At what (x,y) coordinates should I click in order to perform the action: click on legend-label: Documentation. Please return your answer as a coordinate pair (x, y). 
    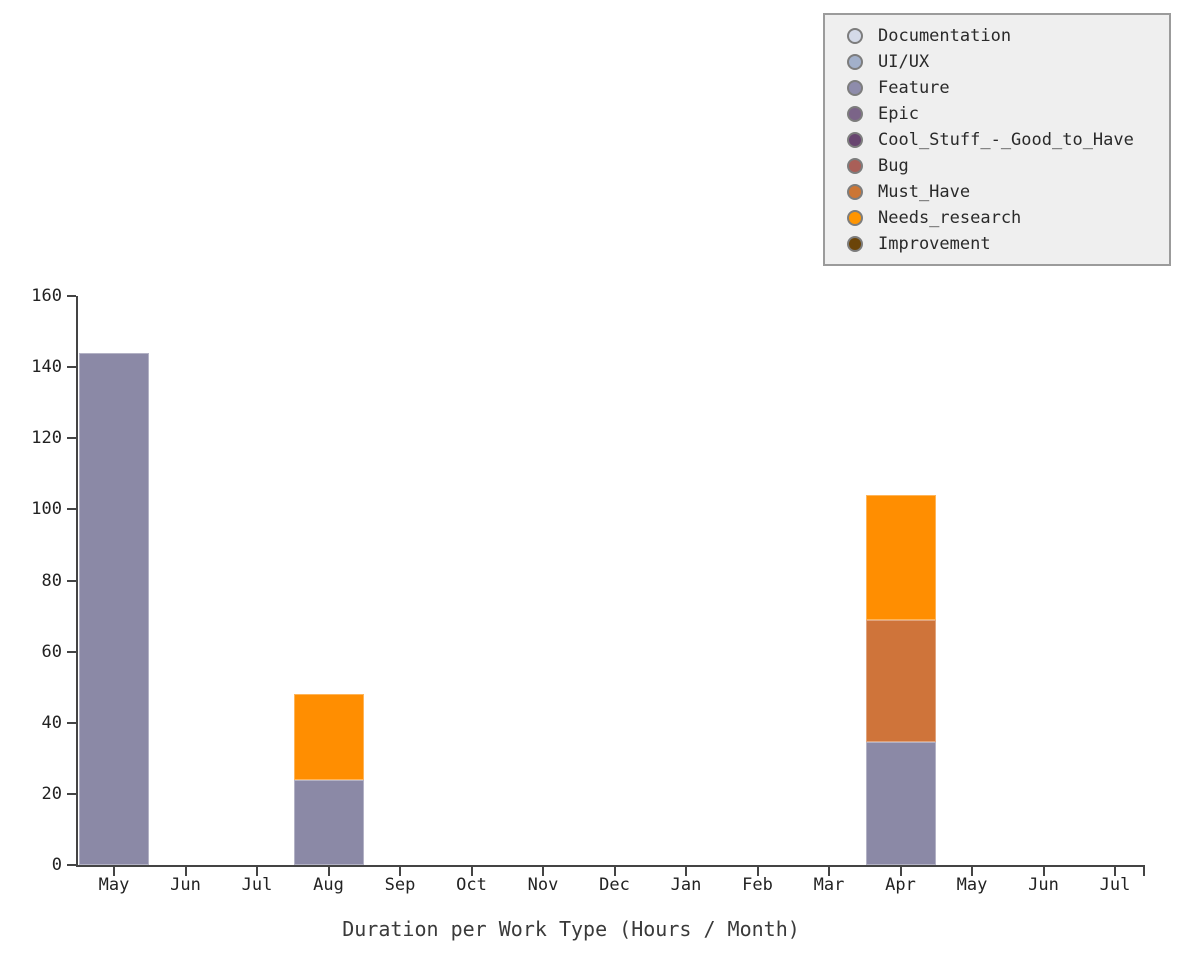
    Looking at the image, I should click on (945, 36).